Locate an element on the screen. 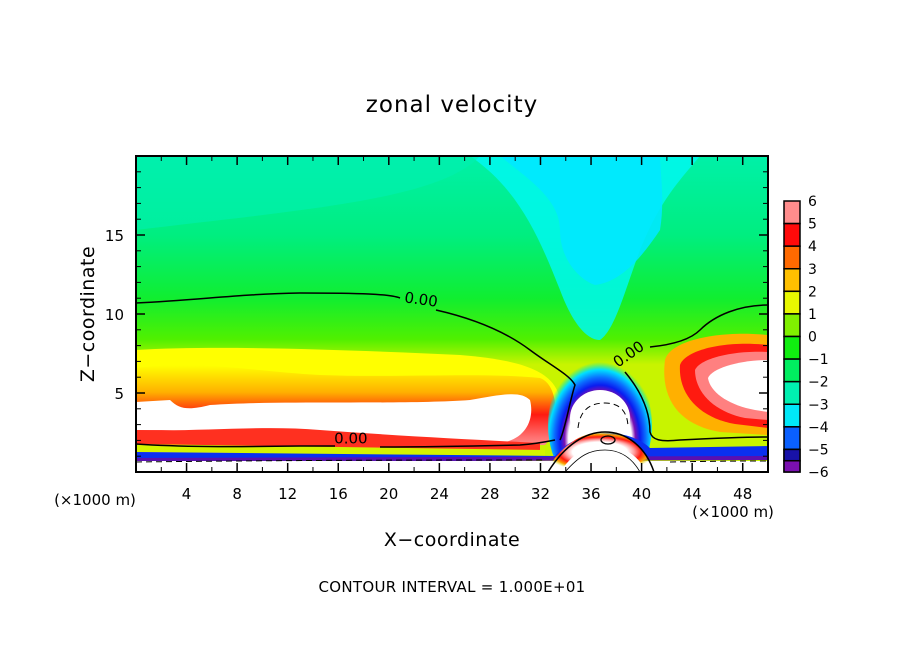  contour-zero-upper-left-b is located at coordinates (505, 375).